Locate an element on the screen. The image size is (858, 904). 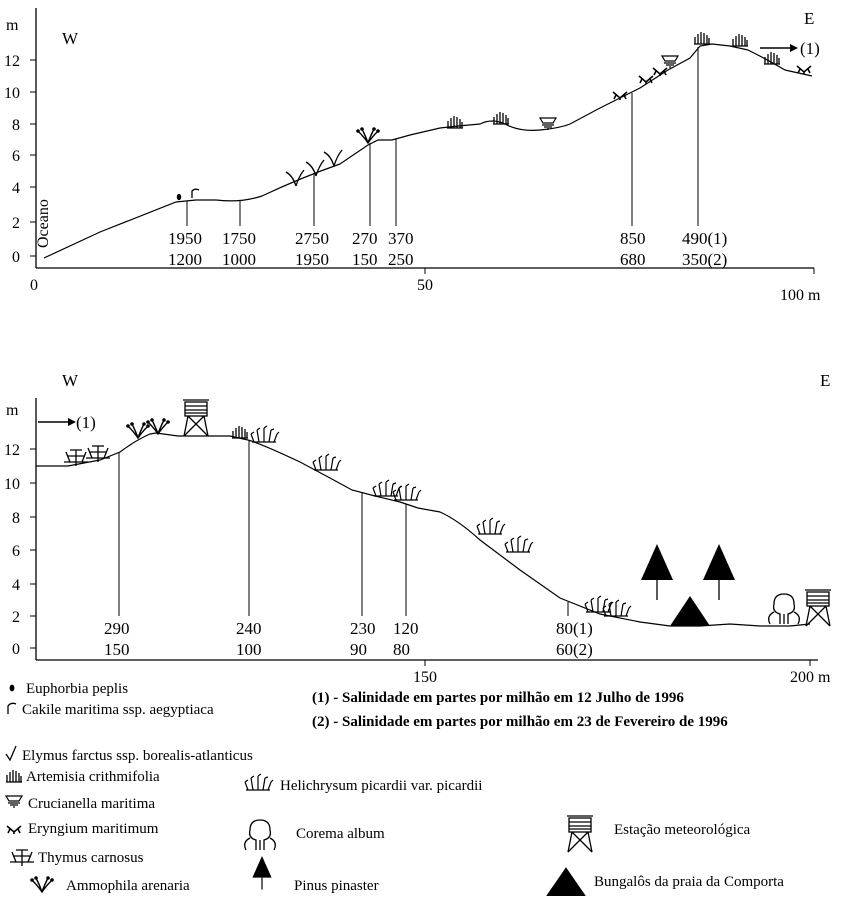
cakile-icon is located at coordinates (195, 193).